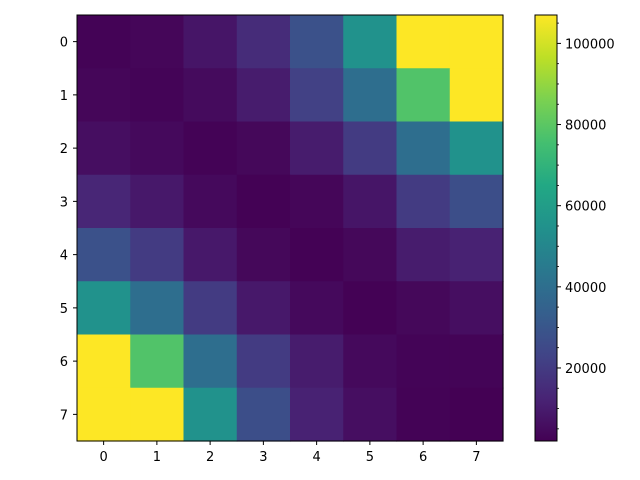  What do you see at coordinates (585, 207) in the screenshot?
I see `colorbar-tick-label: 60000` at bounding box center [585, 207].